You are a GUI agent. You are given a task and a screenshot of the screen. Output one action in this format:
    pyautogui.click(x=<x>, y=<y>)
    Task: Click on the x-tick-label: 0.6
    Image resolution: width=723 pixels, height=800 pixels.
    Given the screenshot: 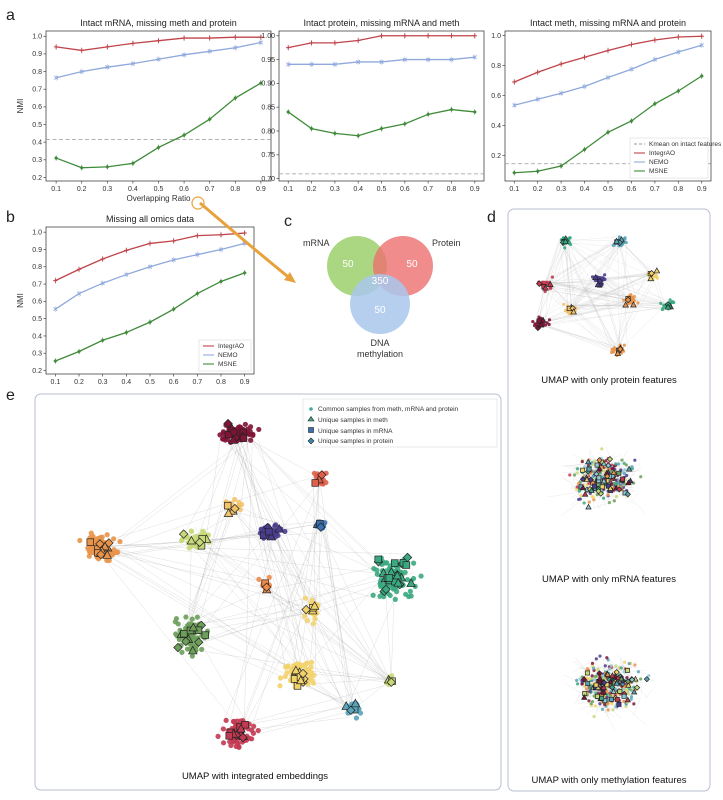 What is the action you would take?
    pyautogui.click(x=174, y=382)
    